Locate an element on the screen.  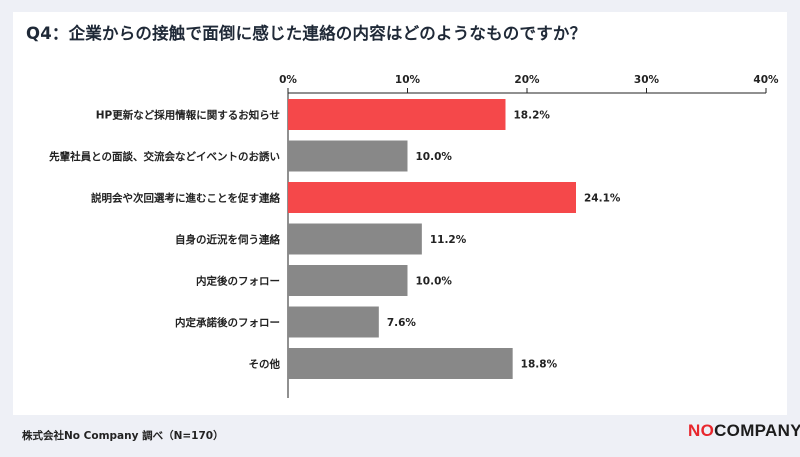
category-label: 自身の近況を伺う連絡 is located at coordinates (227, 239).